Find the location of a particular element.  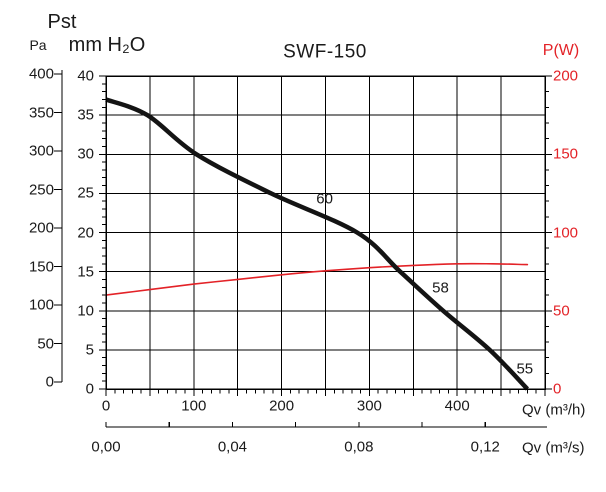

power-axis-tick-label: 50 is located at coordinates (561, 311).